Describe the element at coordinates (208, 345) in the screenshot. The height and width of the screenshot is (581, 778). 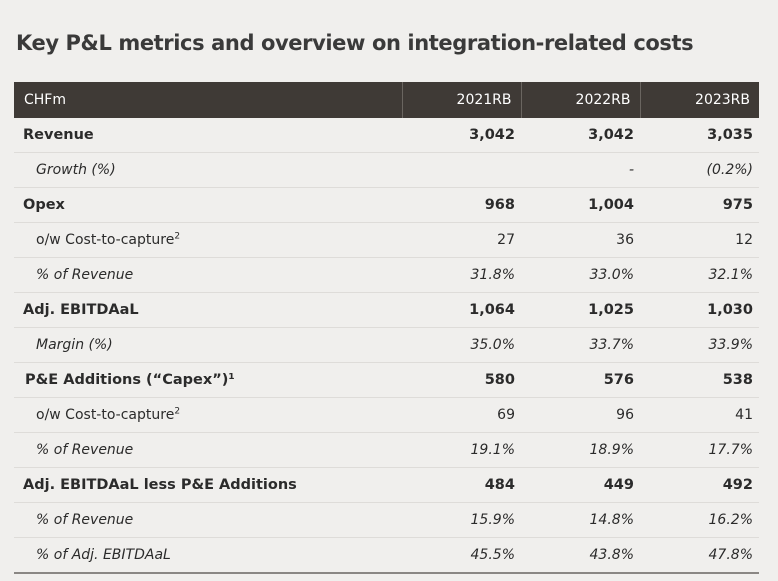
I see `row-label-cell: Margin (%)` at that location.